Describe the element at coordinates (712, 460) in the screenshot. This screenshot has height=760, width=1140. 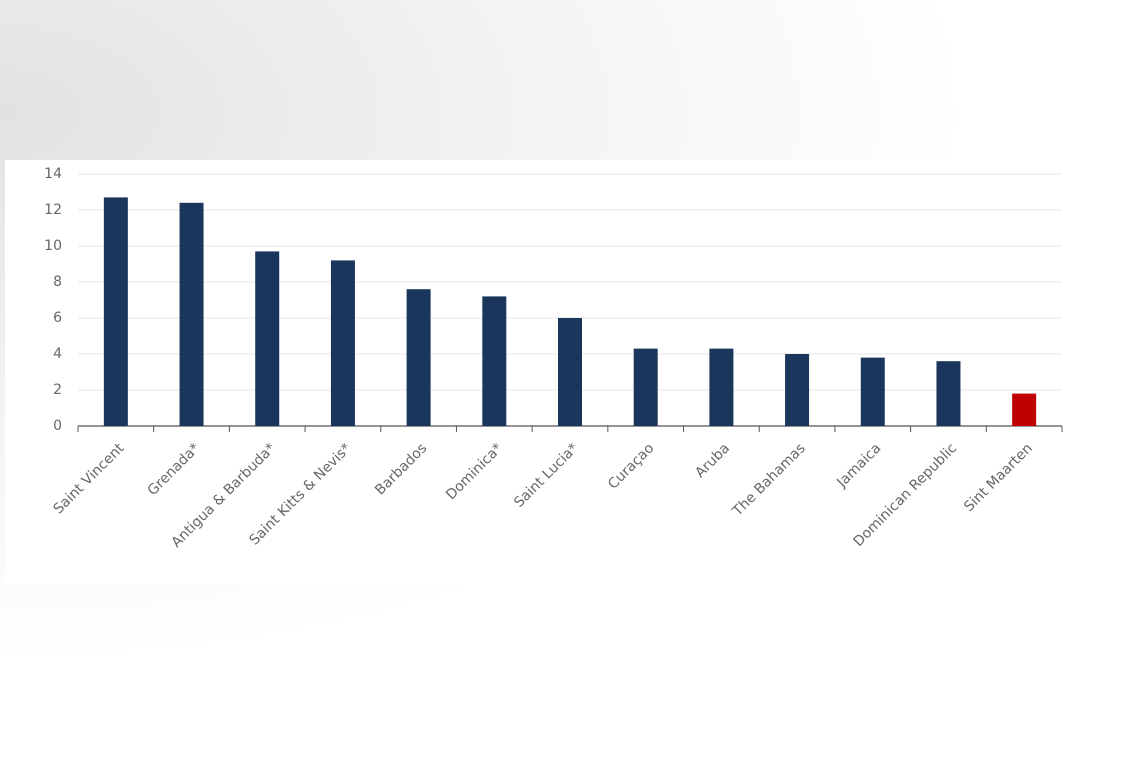
I see `x-tick-label: Aruba` at that location.